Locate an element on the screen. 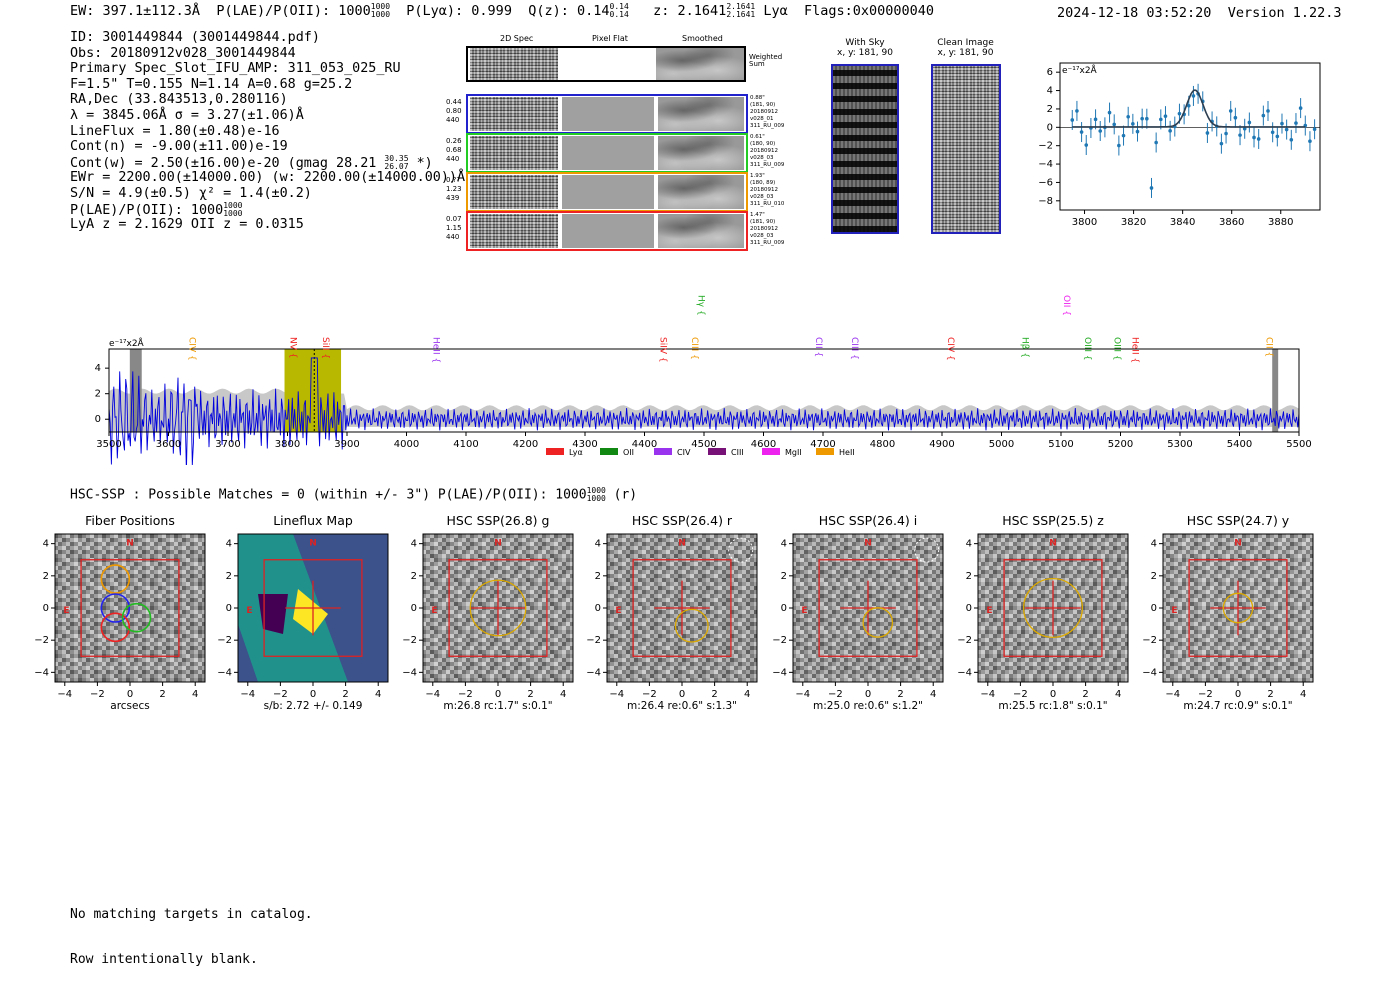 This screenshot has height=982, width=1400. emission-line-label: CIV { is located at coordinates (950, 349).